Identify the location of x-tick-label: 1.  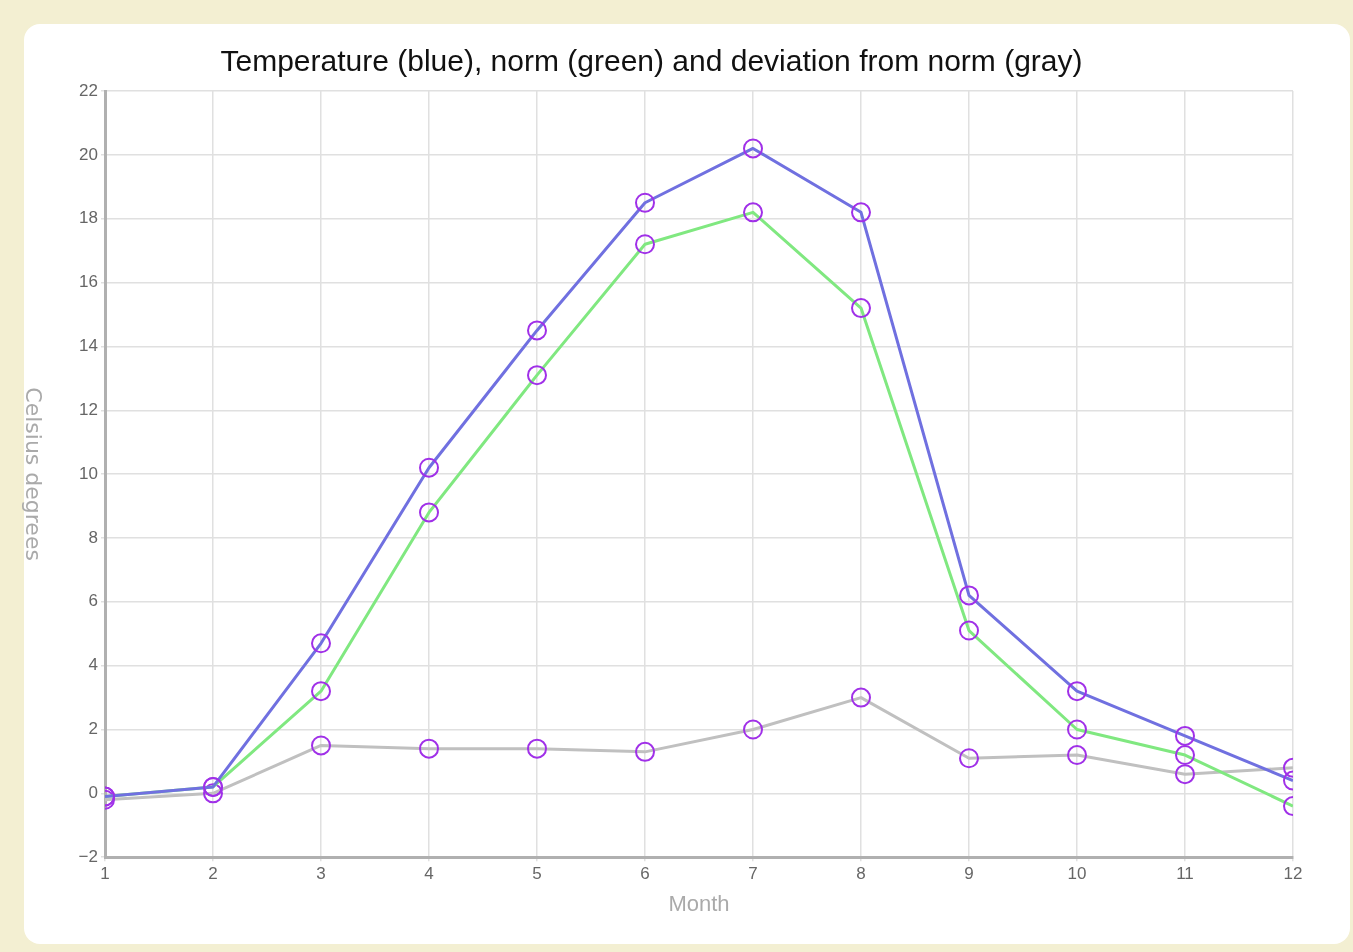
(105, 874).